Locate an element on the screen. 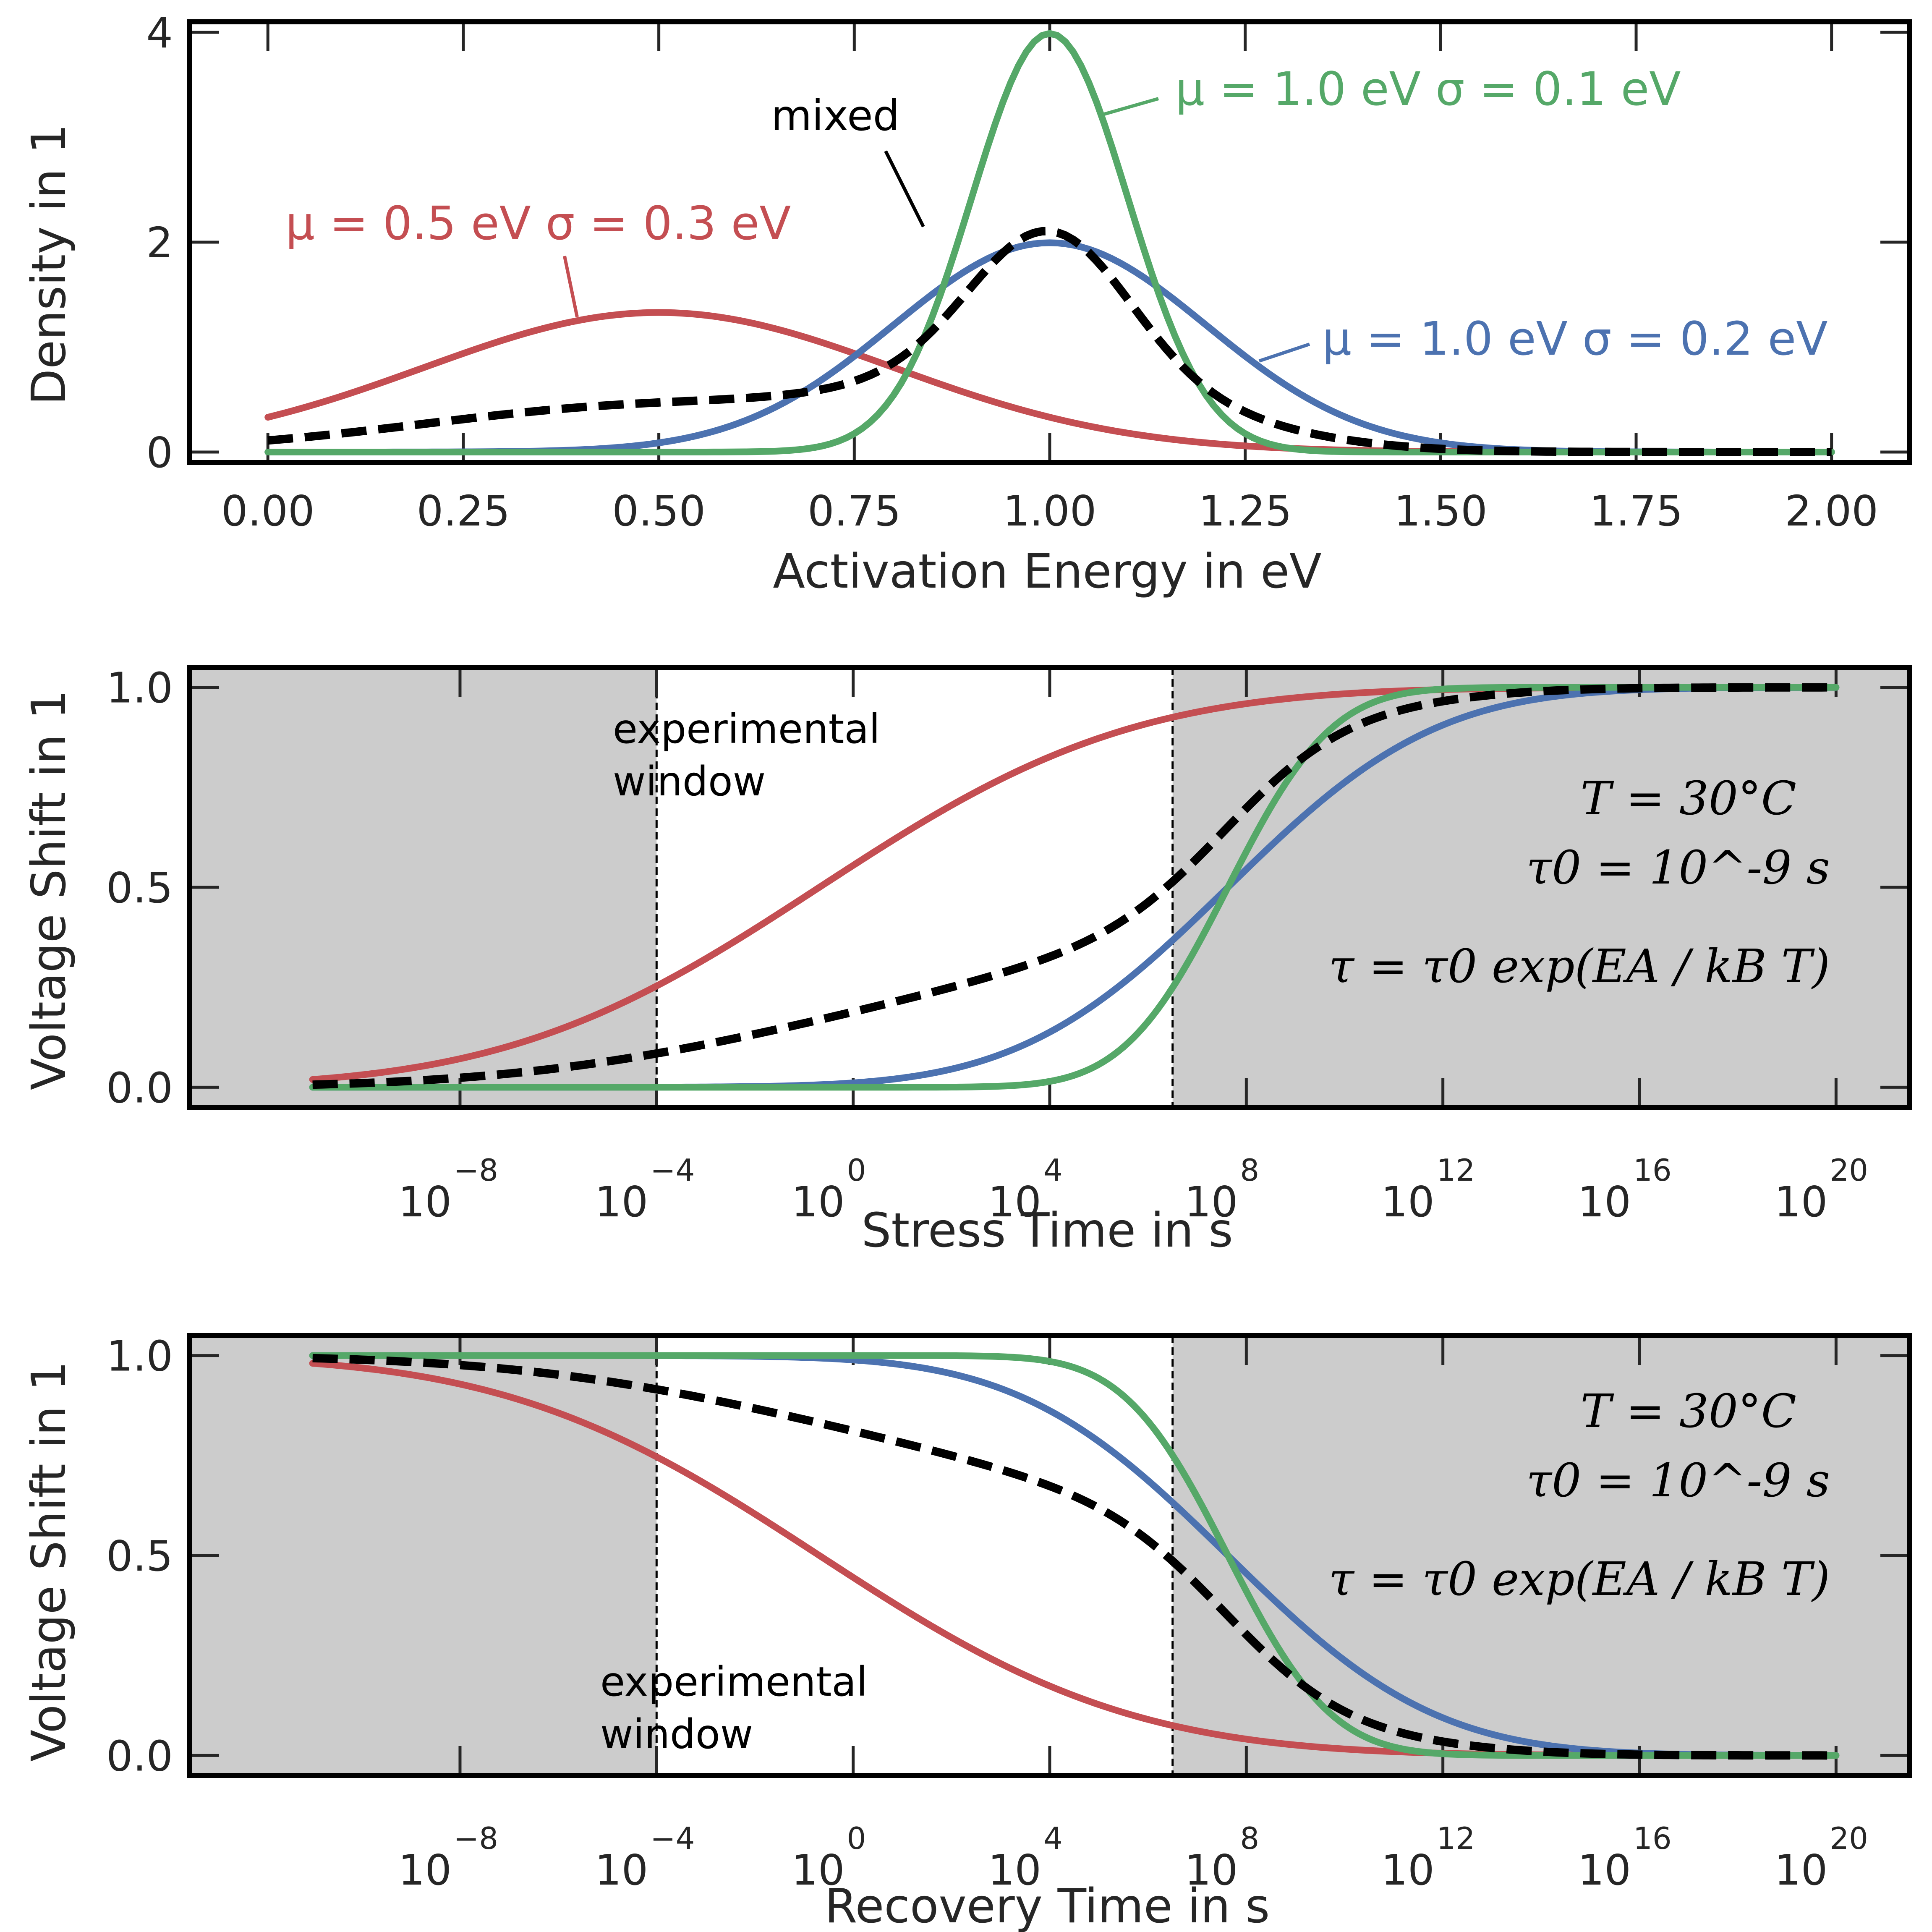  x-tick-label: 2.00 is located at coordinates (1831, 511).